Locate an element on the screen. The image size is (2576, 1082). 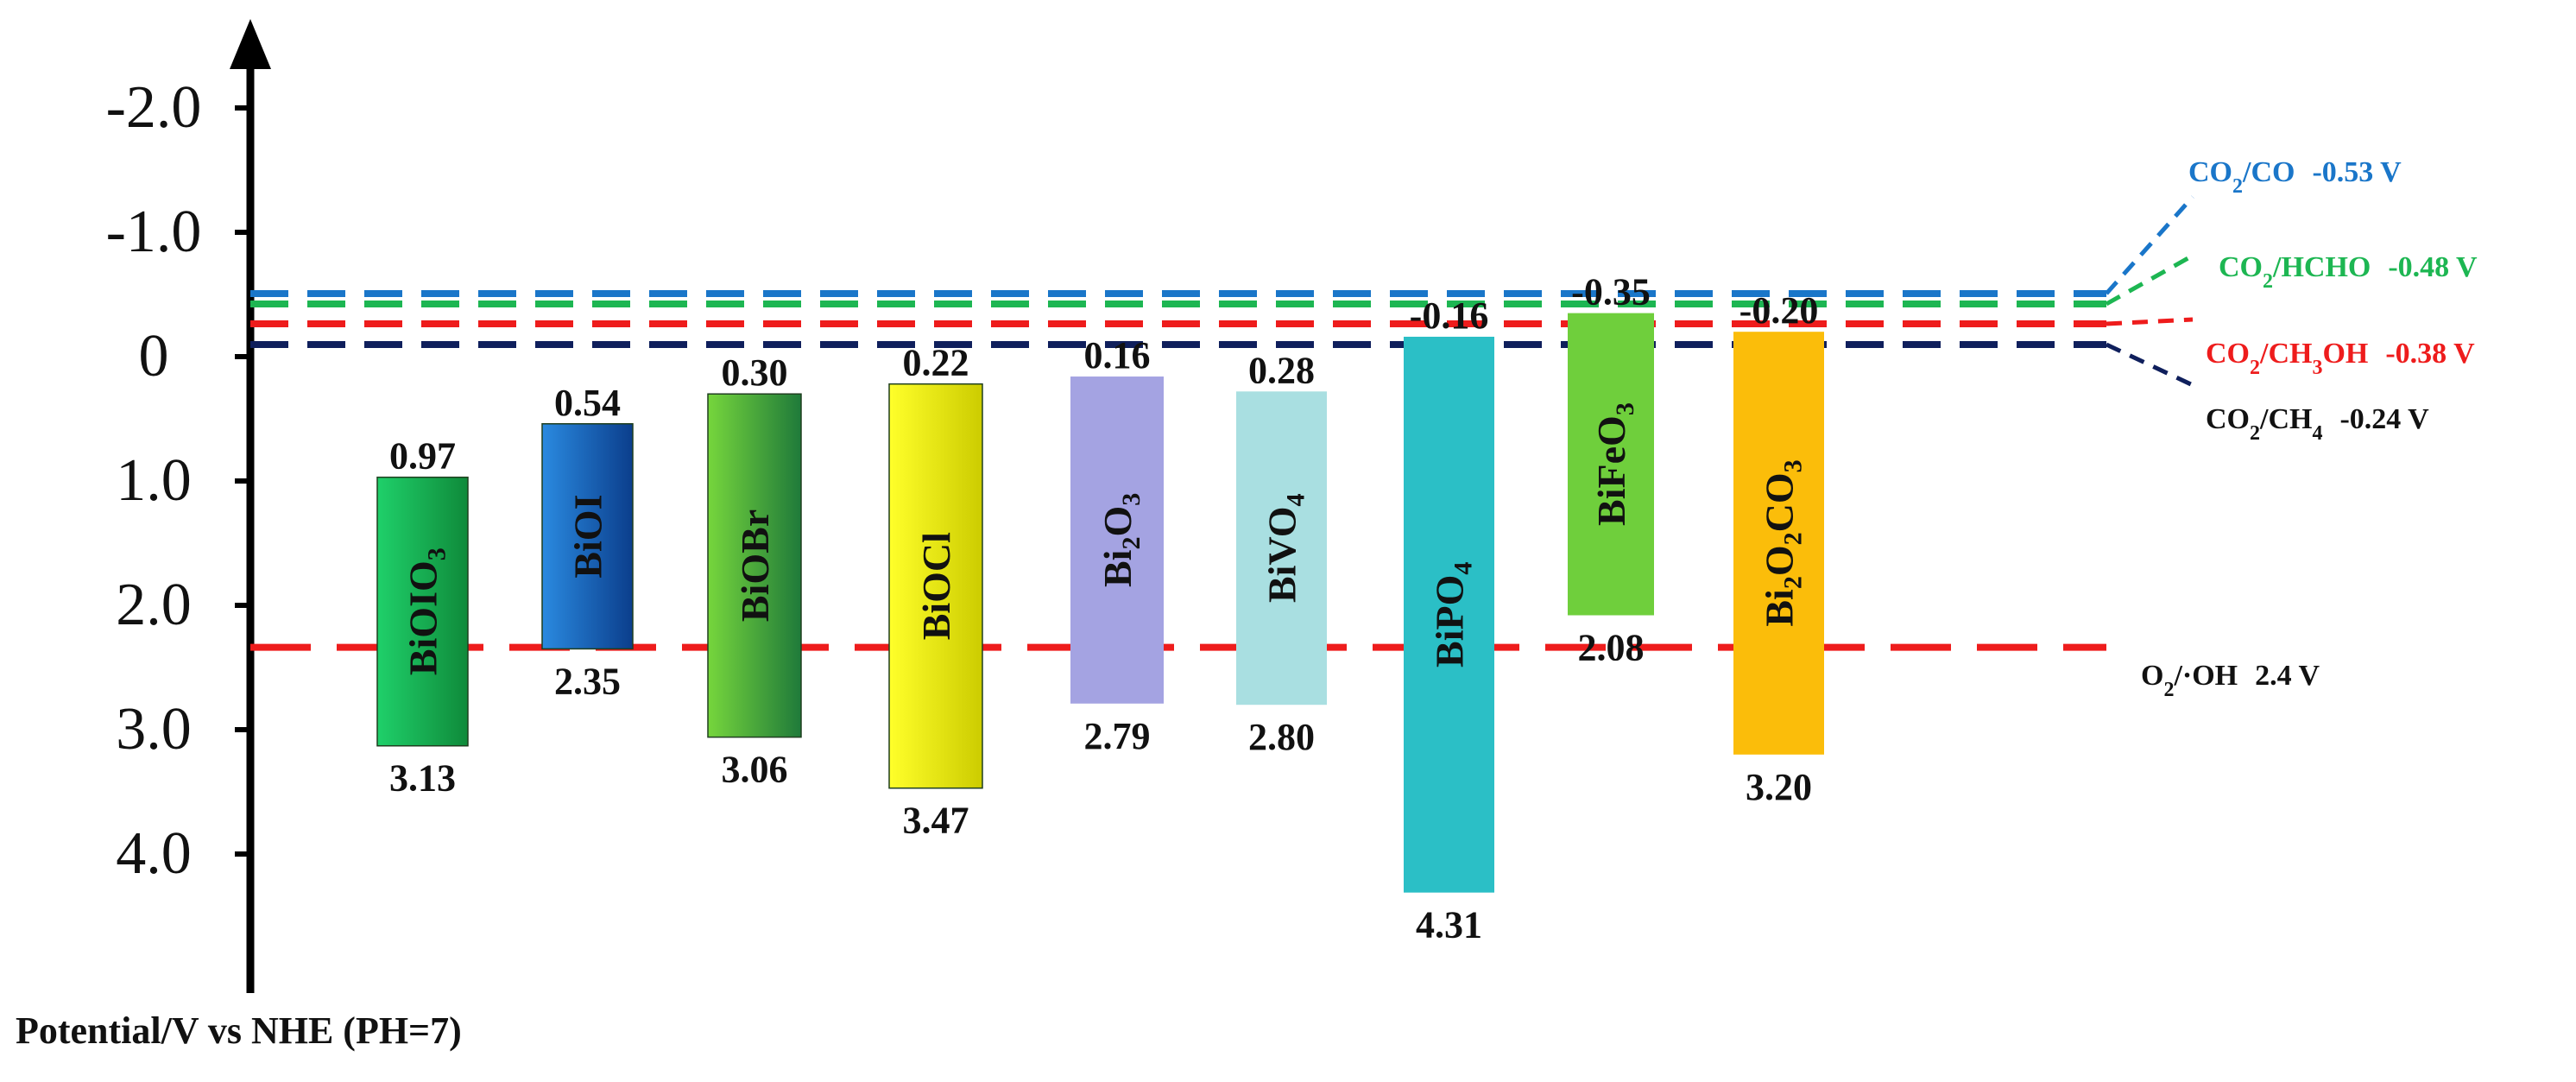
material-label: Bi2O3 is located at coordinates (1120, 540).